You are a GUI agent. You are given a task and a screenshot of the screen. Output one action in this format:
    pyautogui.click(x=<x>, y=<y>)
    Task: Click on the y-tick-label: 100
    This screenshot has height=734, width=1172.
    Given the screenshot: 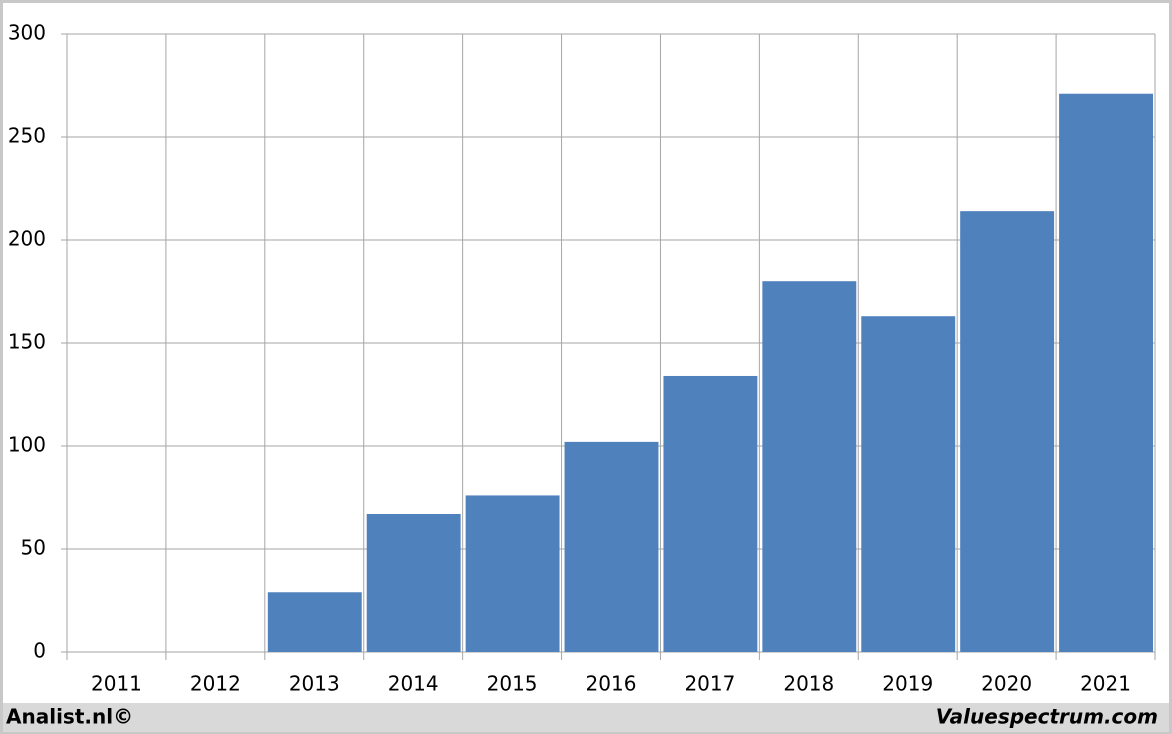 What is the action you would take?
    pyautogui.click(x=27, y=445)
    